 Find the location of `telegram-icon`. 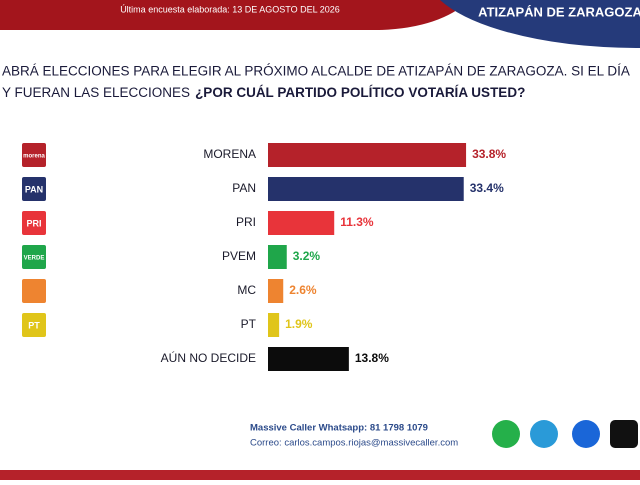

telegram-icon is located at coordinates (544, 434).